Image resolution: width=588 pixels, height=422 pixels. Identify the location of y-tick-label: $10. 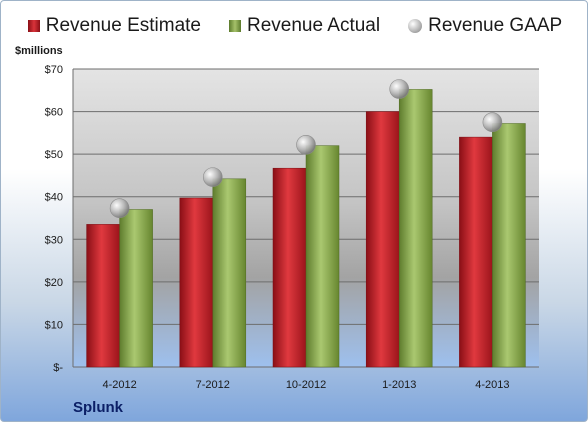
(54, 325).